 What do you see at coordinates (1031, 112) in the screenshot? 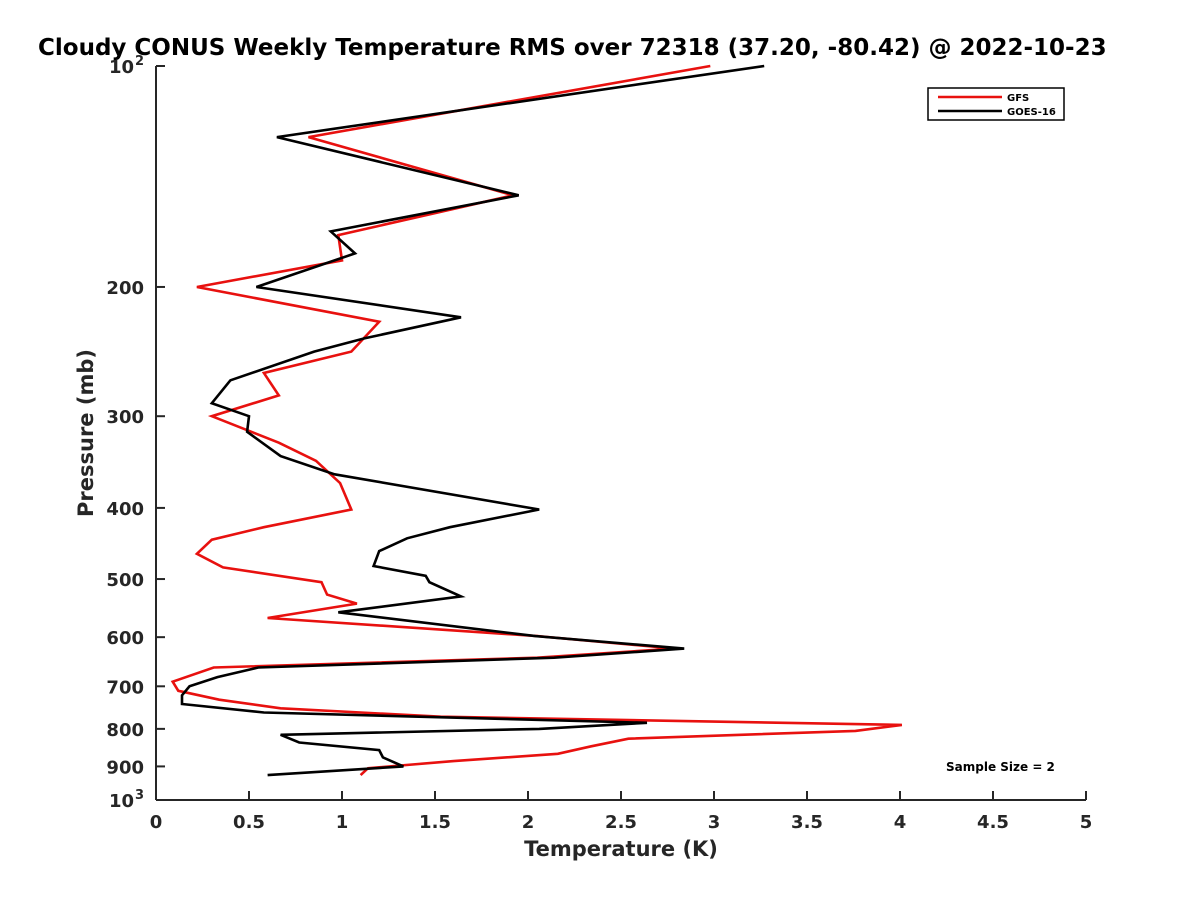
I see `legend-label-goes16: GOES-16` at bounding box center [1031, 112].